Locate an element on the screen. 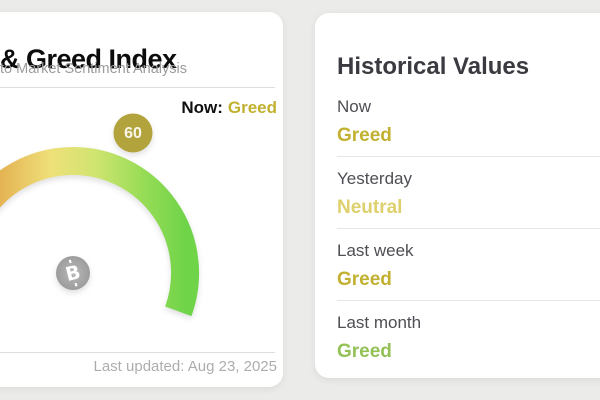 The width and height of the screenshot is (600, 400). gauge-card-title: & Greed Index is located at coordinates (88, 59).